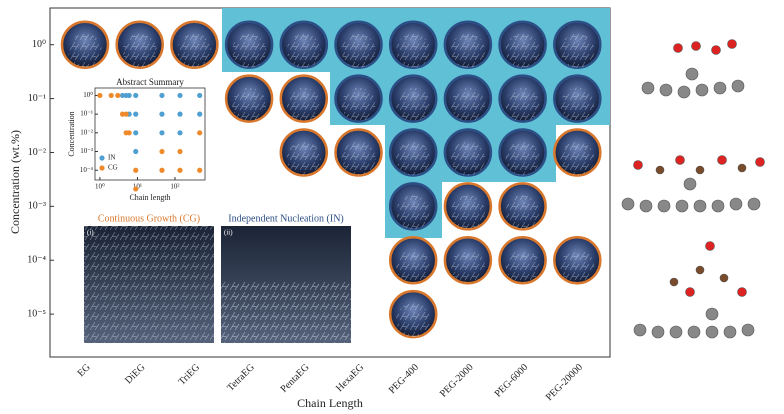 The height and width of the screenshot is (414, 784). What do you see at coordinates (174, 187) in the screenshot?
I see `x-tick-label: 10²` at bounding box center [174, 187].